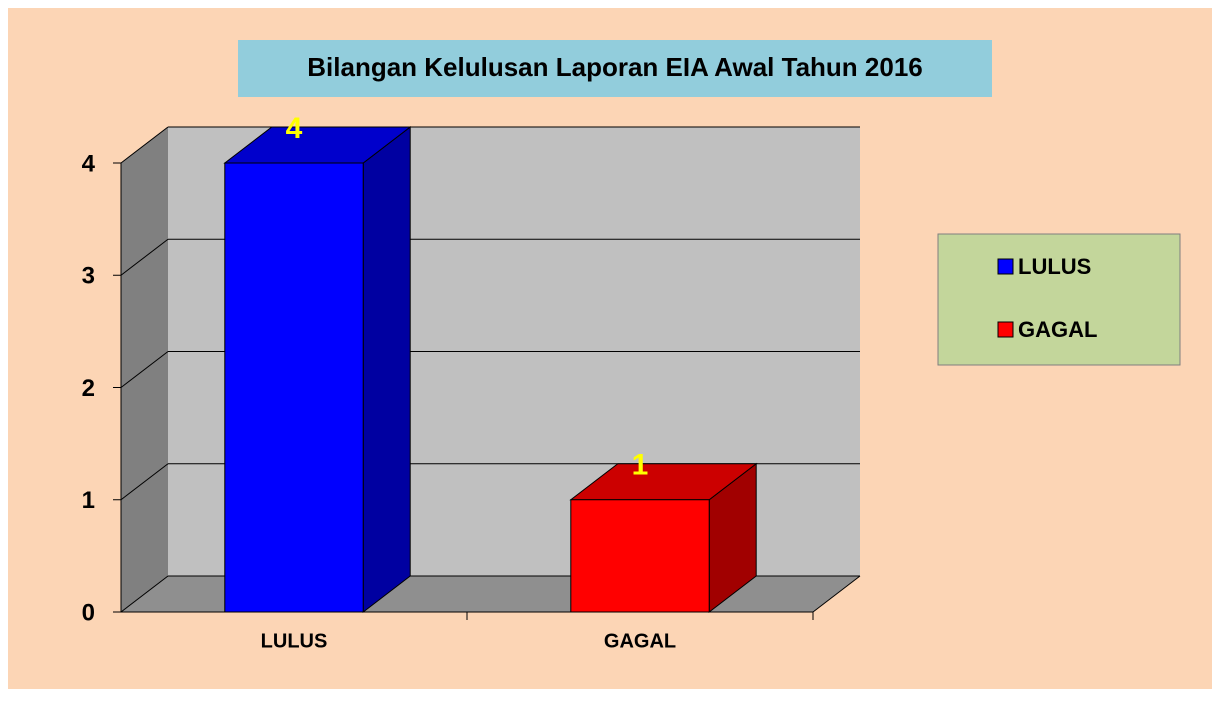 This screenshot has width=1220, height=702. I want to click on value-label: 1, so click(640, 465).